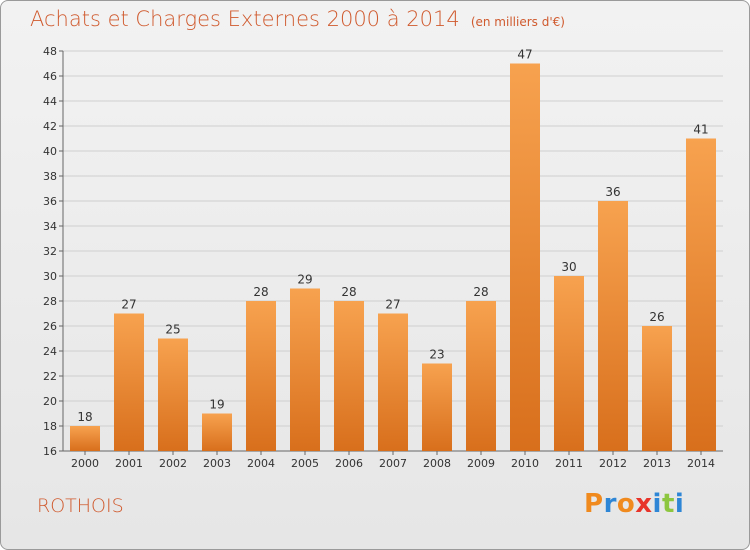  What do you see at coordinates (173, 394) in the screenshot?
I see `bar-2002` at bounding box center [173, 394].